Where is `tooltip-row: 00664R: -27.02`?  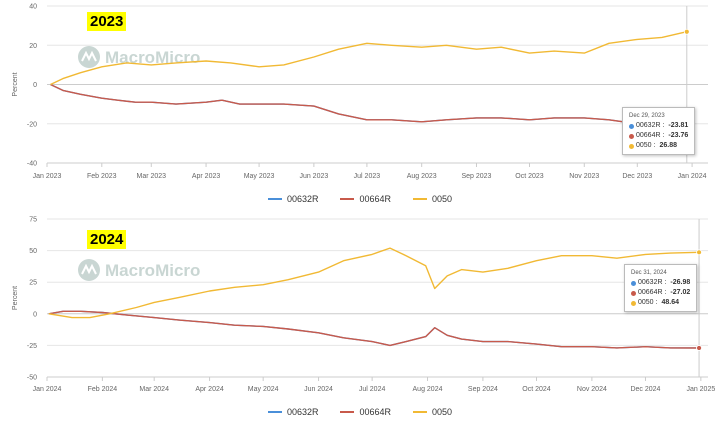 tooltip-row: 00664R: -27.02 is located at coordinates (660, 293).